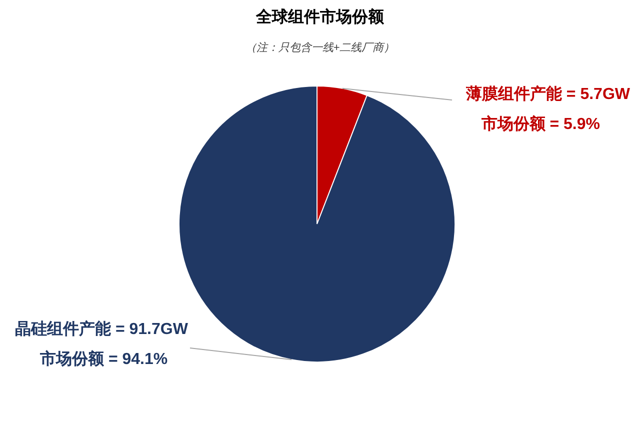 The width and height of the screenshot is (640, 442). Describe the element at coordinates (547, 94) in the screenshot. I see `slice-label: 薄膜组件产能 = 5.7GW` at that location.